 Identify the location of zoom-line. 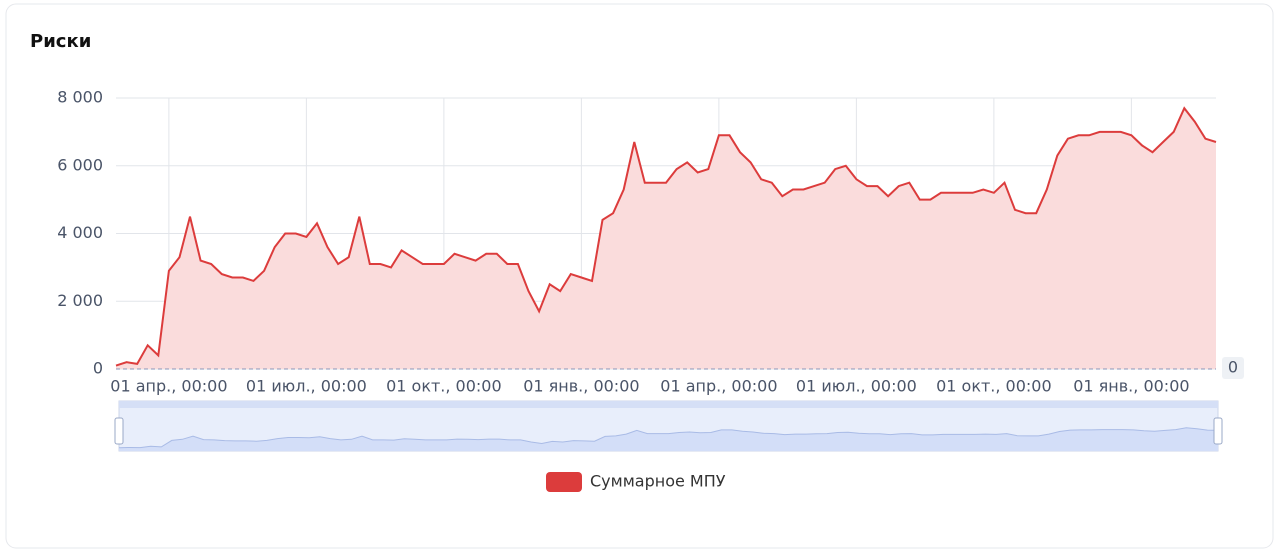
(668, 438).